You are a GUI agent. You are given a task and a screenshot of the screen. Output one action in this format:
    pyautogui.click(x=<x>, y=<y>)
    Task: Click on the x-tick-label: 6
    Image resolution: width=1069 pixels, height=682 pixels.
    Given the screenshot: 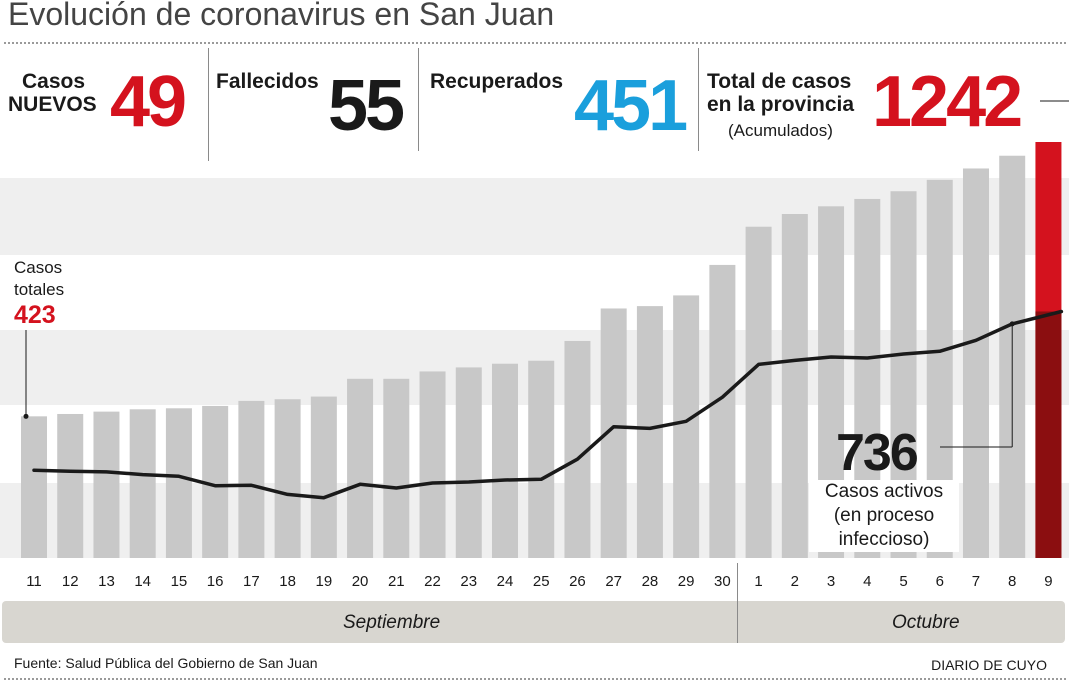 What is the action you would take?
    pyautogui.click(x=940, y=581)
    